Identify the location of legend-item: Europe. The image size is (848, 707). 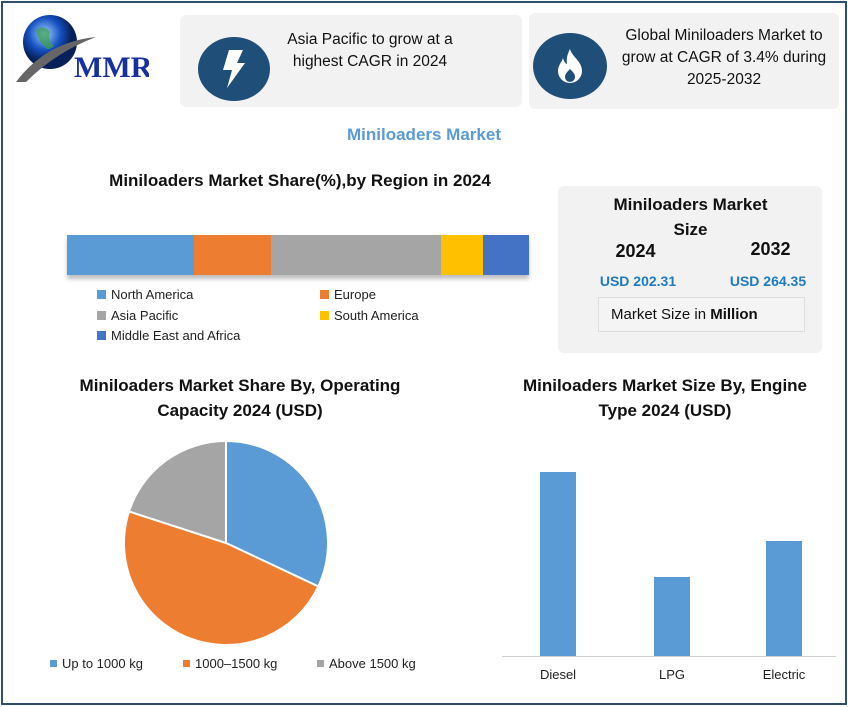
(348, 294).